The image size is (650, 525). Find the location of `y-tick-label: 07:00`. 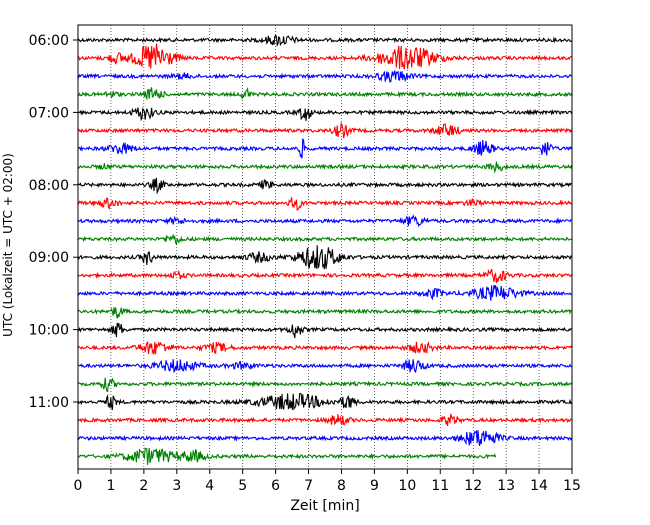

y-tick-label: 07:00 is located at coordinates (49, 113).